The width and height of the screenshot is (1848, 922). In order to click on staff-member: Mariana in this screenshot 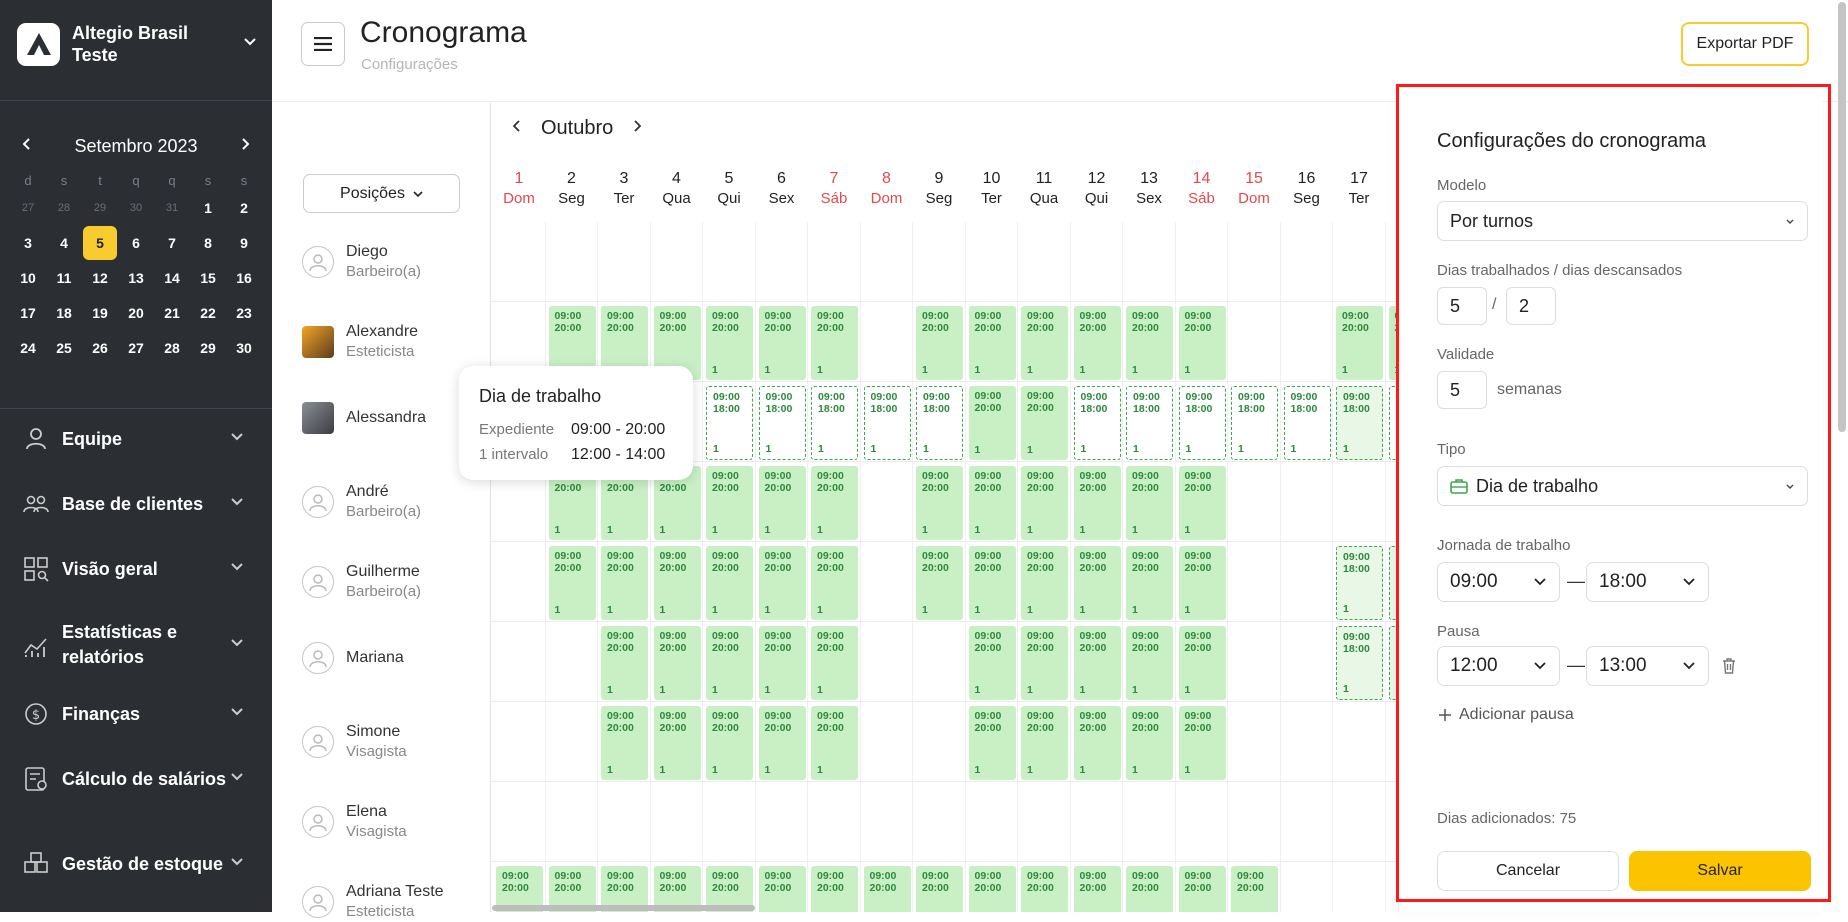, I will do `click(353, 658)`.